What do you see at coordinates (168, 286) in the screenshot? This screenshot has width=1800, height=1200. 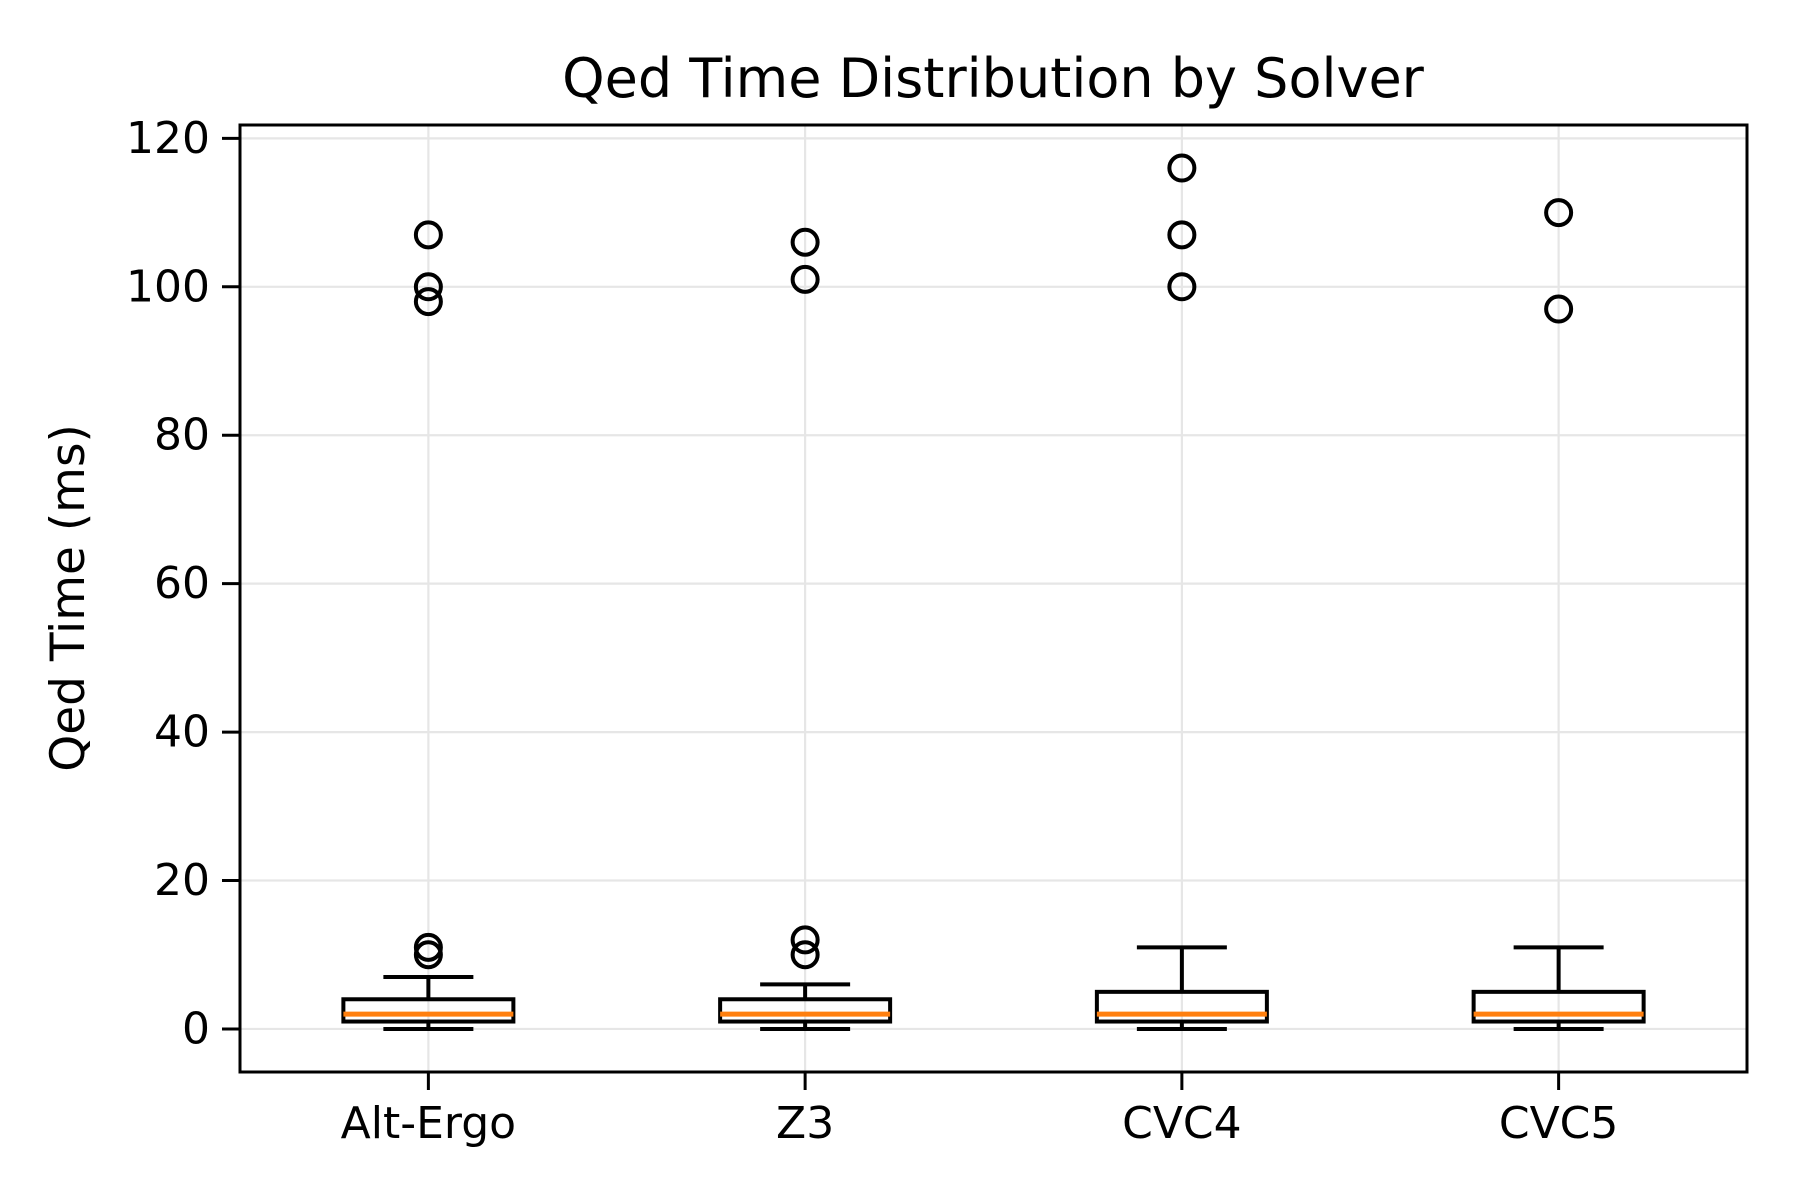 I see `y-tick-label: 100` at bounding box center [168, 286].